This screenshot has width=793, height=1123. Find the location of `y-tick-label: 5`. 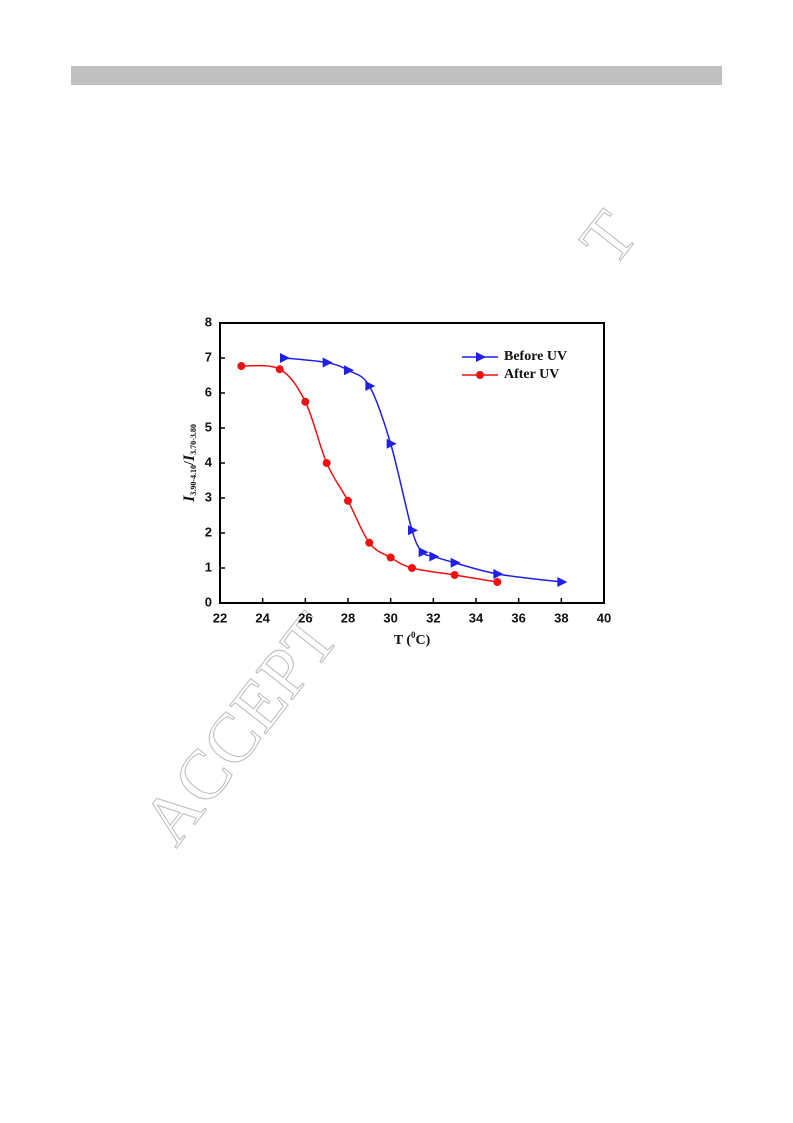

y-tick-label: 5 is located at coordinates (208, 426).